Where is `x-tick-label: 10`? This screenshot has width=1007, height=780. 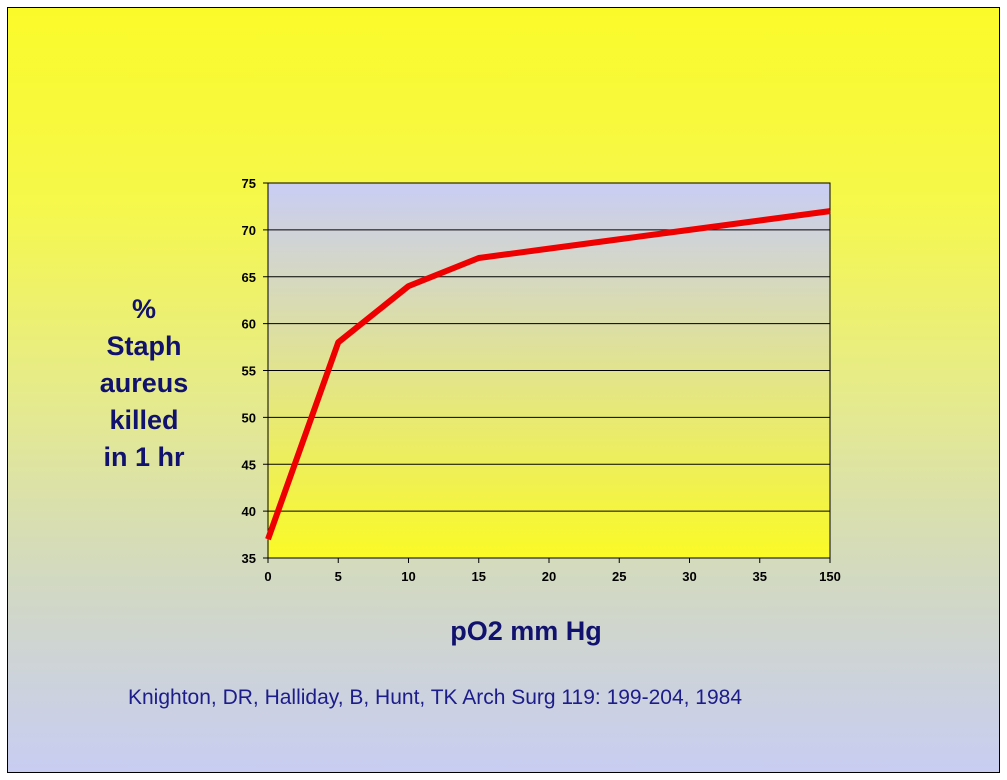
x-tick-label: 10 is located at coordinates (408, 576).